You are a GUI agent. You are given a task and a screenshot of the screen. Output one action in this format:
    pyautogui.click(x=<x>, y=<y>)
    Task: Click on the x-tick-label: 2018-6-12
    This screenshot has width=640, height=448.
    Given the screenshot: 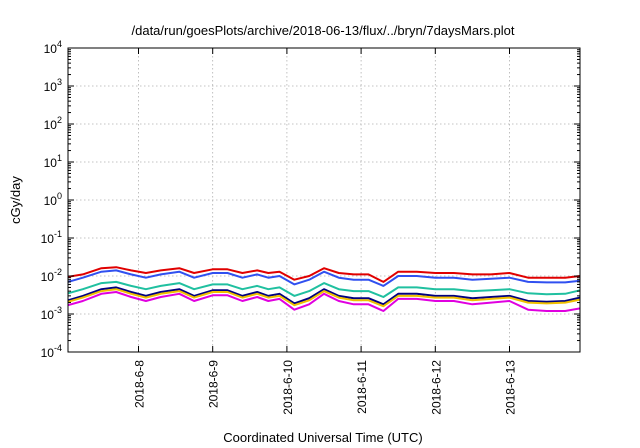 What is the action you would take?
    pyautogui.click(x=436, y=387)
    